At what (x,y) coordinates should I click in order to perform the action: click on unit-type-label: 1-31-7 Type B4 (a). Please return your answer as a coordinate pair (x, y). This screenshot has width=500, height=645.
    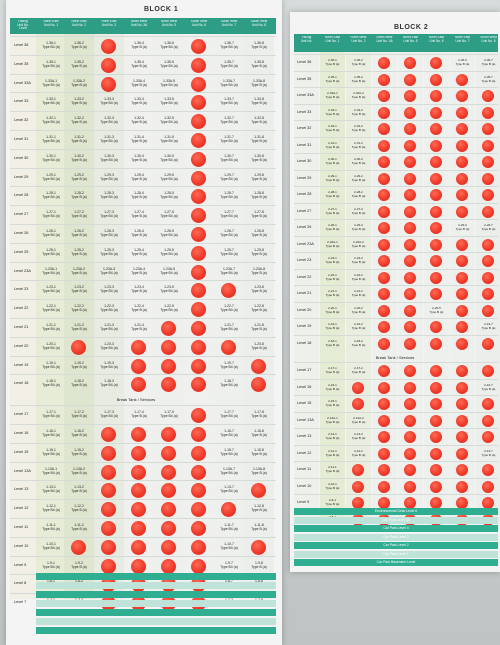
    Looking at the image, I should click on (229, 139).